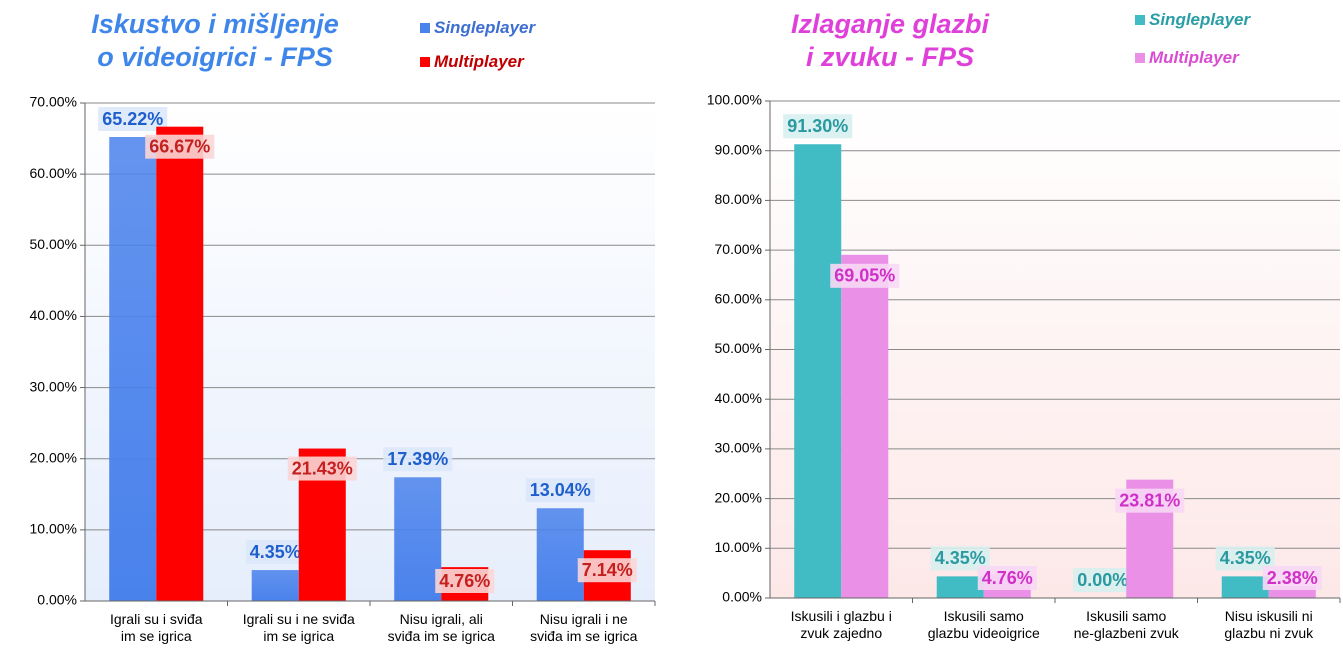 The image size is (1343, 650). I want to click on y-tick-label: 80.00%, so click(738, 199).